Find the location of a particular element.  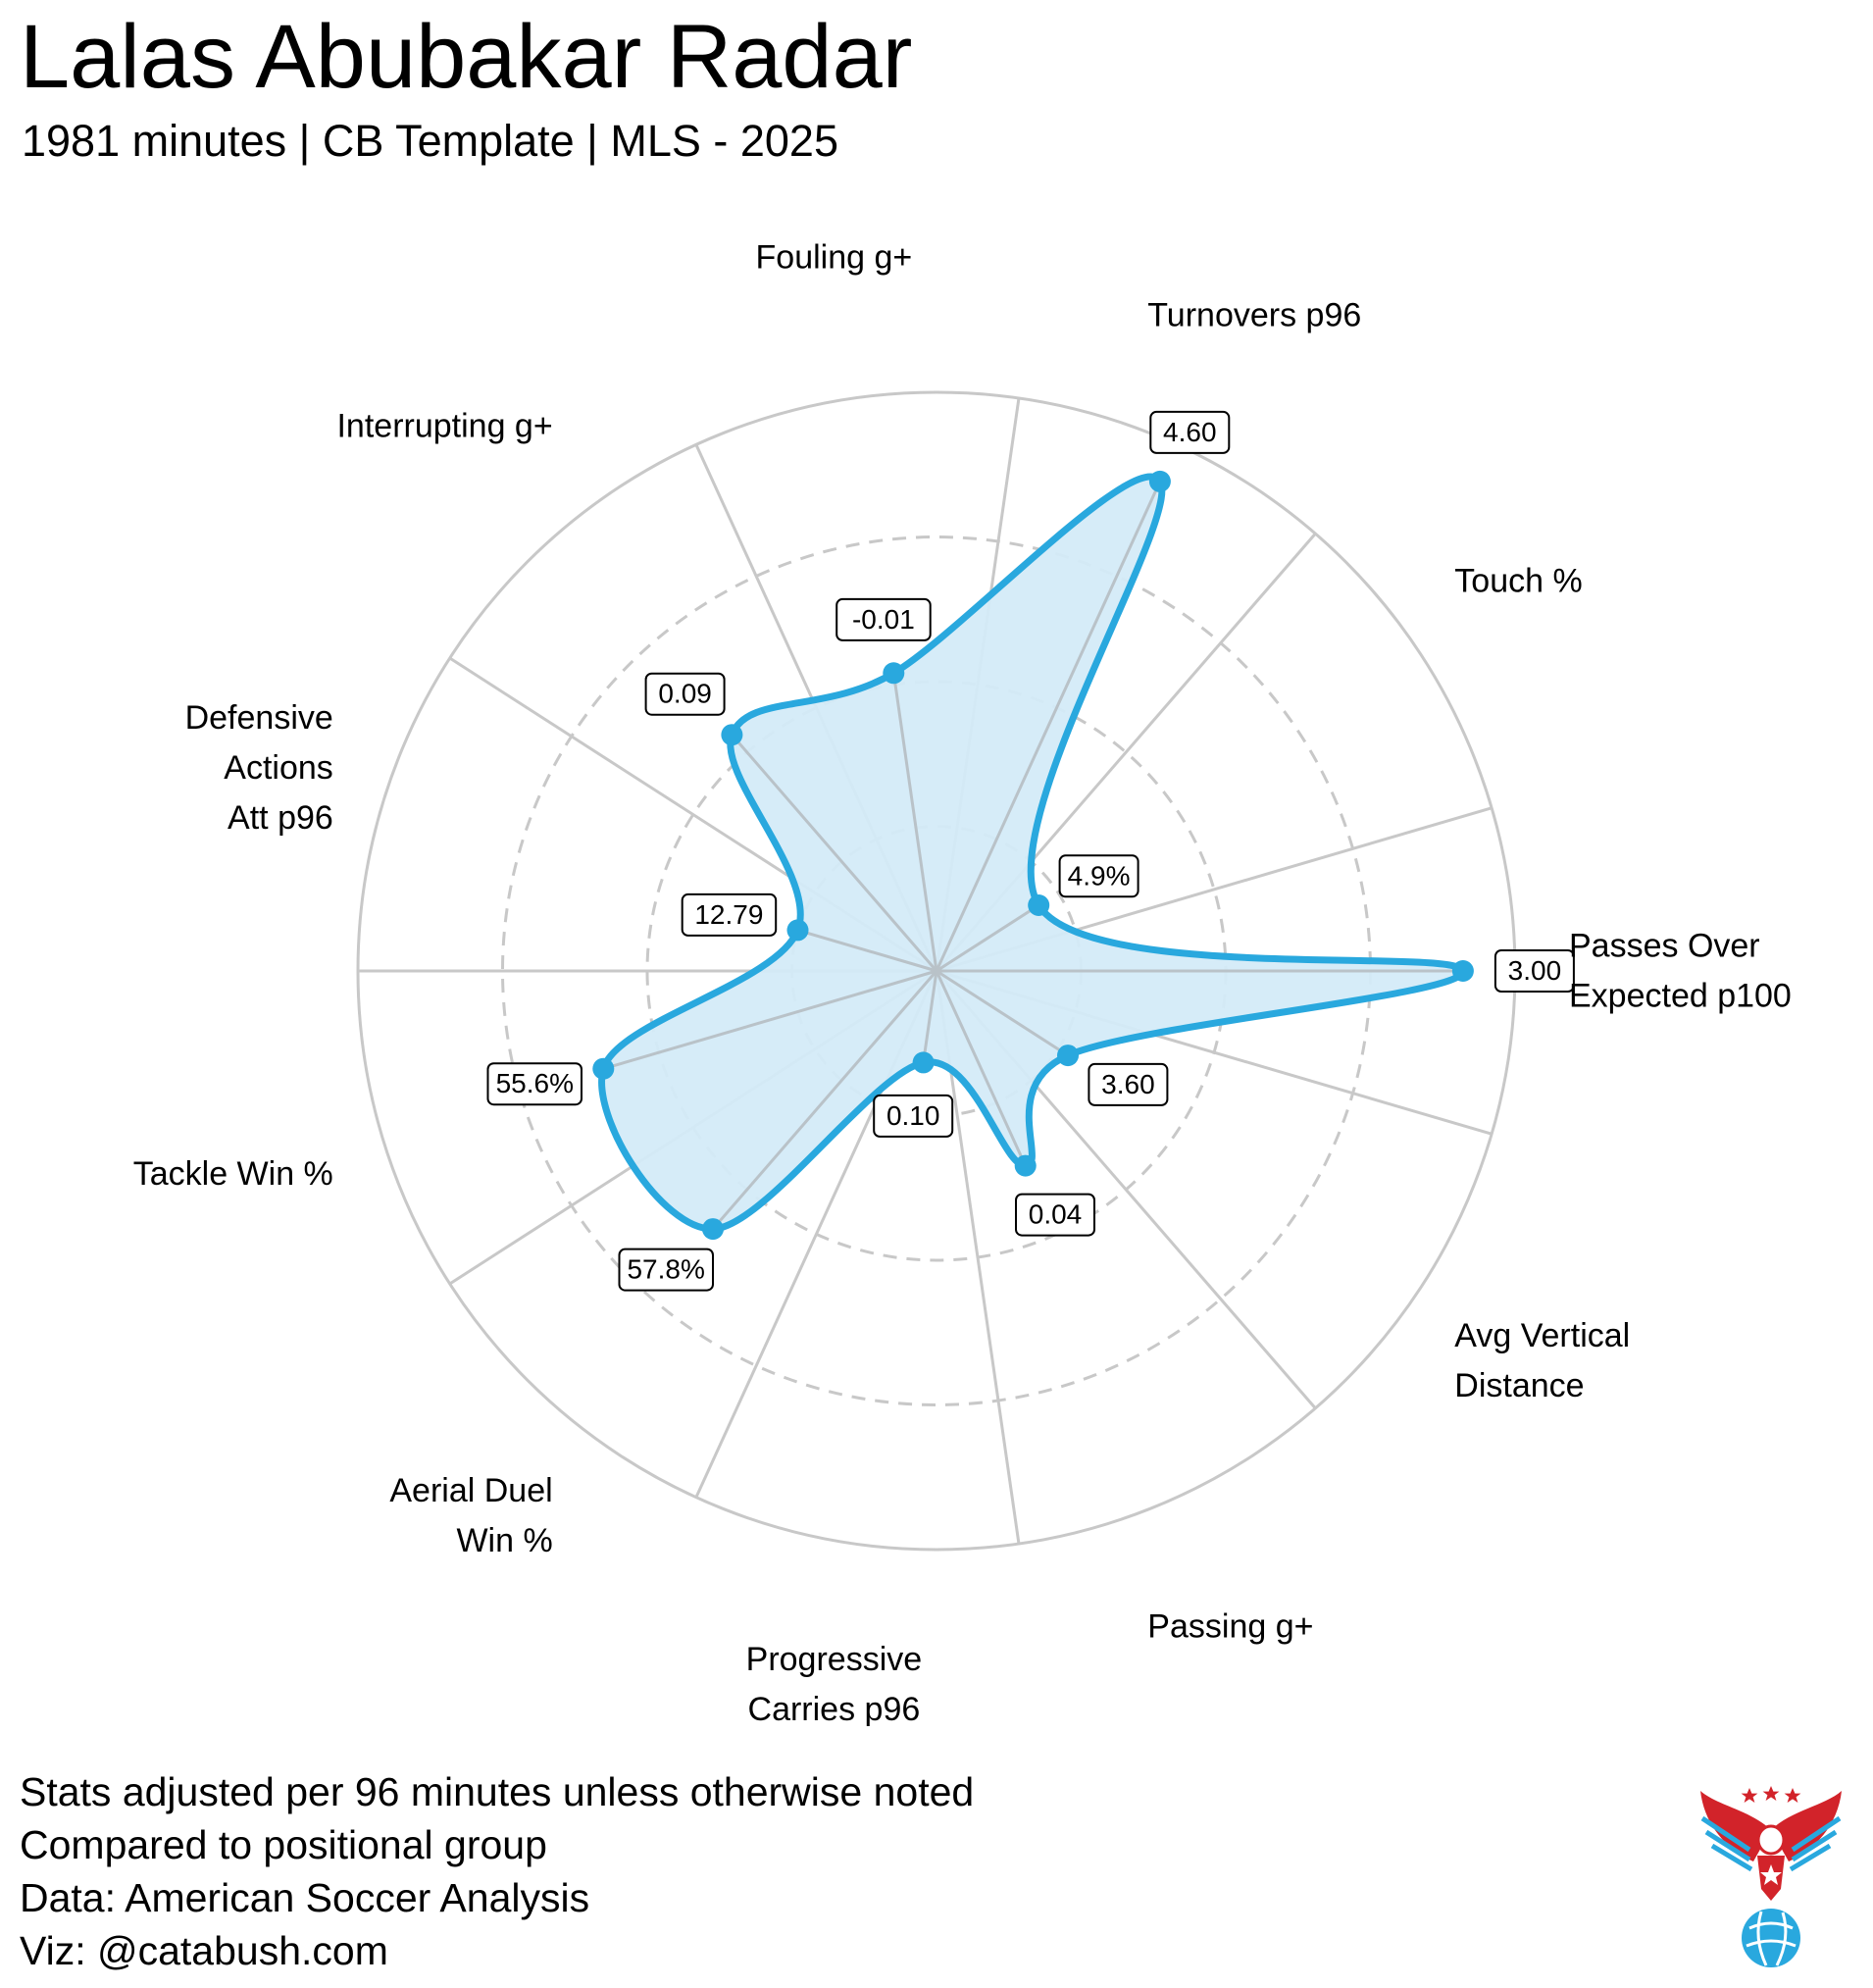

logo-wings is located at coordinates (1771, 1831).